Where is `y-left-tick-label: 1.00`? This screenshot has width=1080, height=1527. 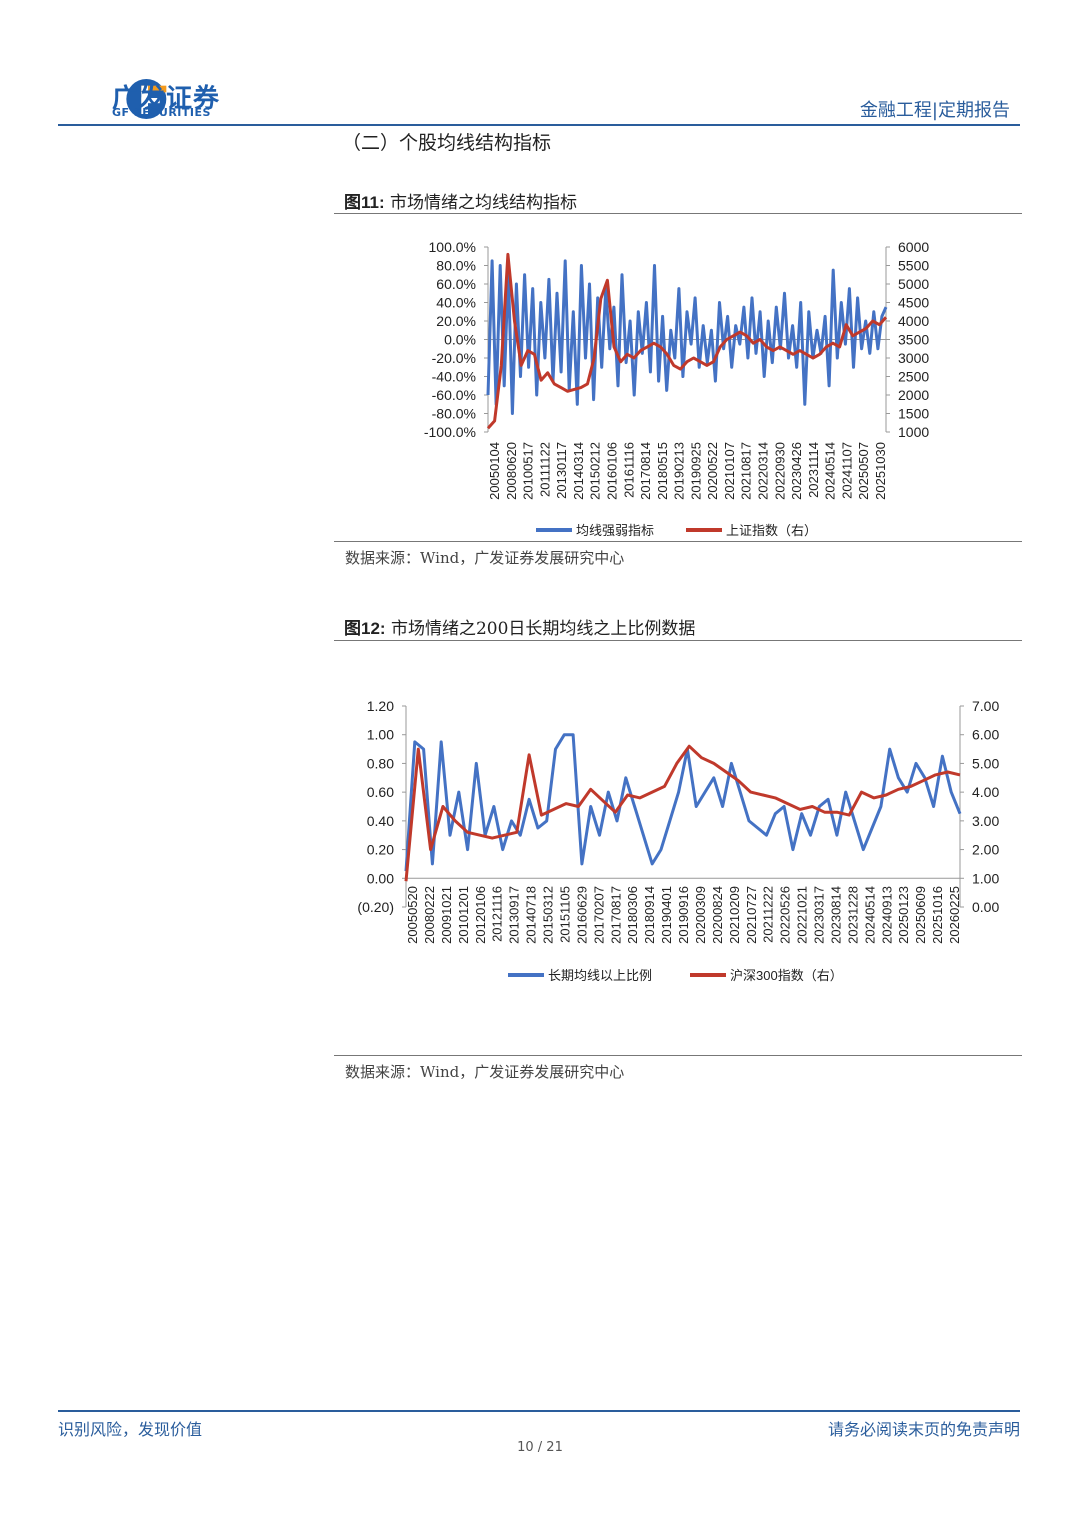
y-left-tick-label: 1.00 is located at coordinates (380, 735).